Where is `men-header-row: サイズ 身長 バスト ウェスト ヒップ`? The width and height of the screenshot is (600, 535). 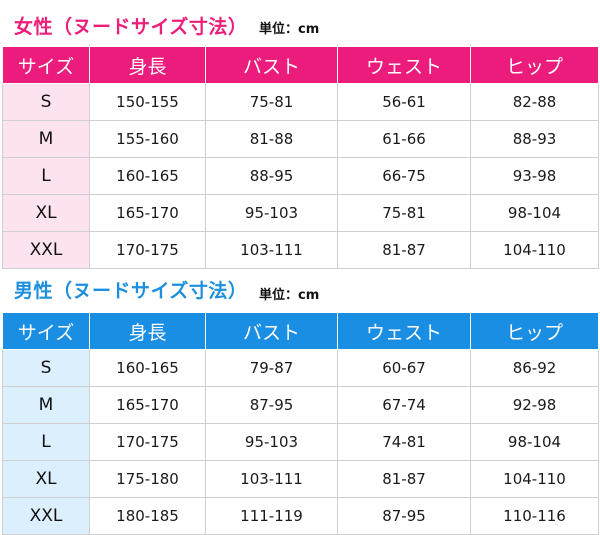 men-header-row: サイズ 身長 バスト ウェスト ヒップ is located at coordinates (300, 331).